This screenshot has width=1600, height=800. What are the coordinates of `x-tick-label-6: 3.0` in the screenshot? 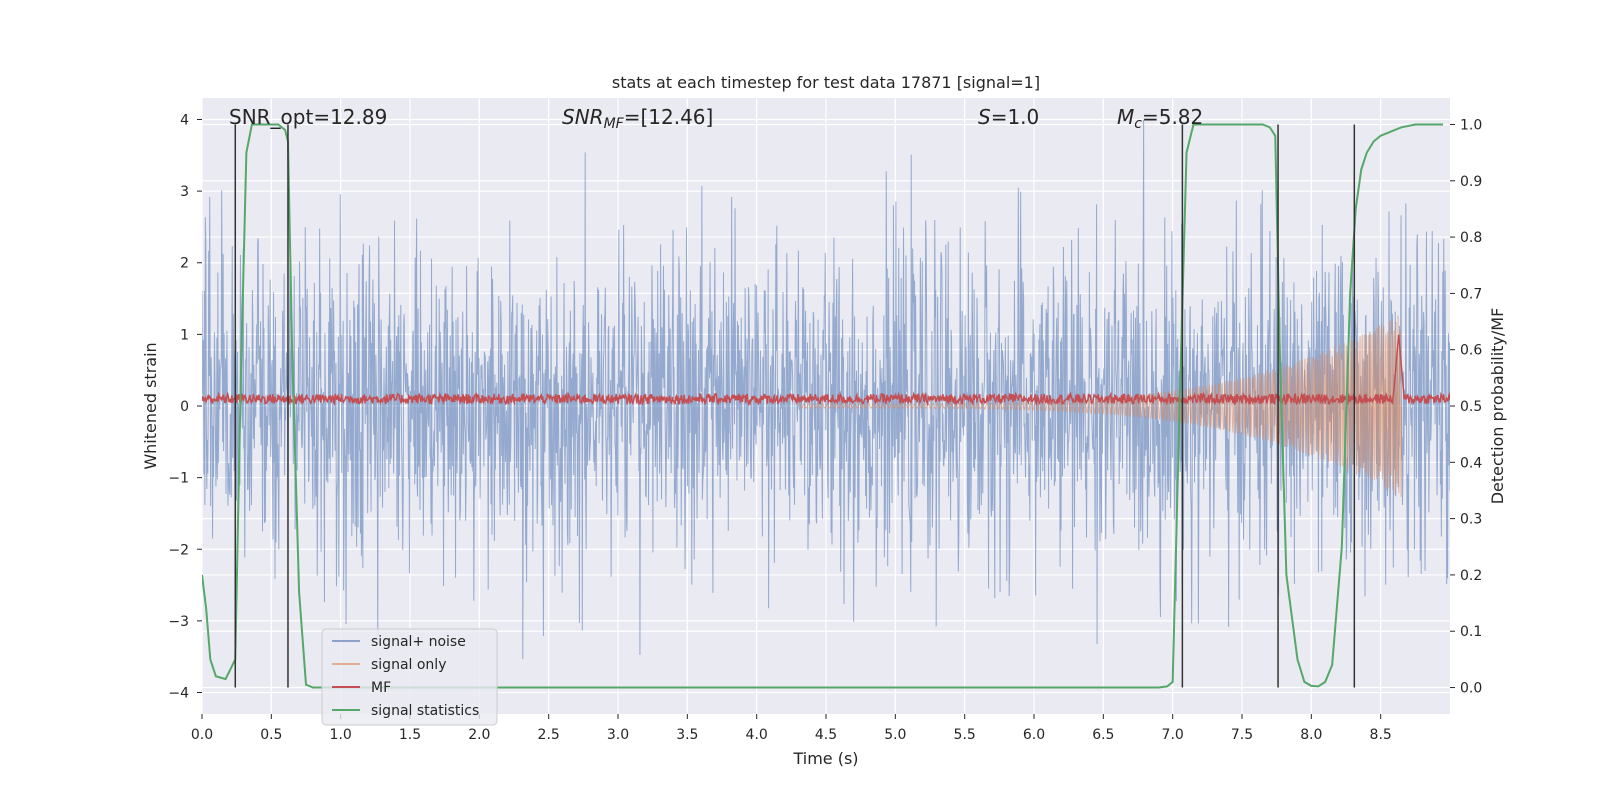 It's located at (618, 735).